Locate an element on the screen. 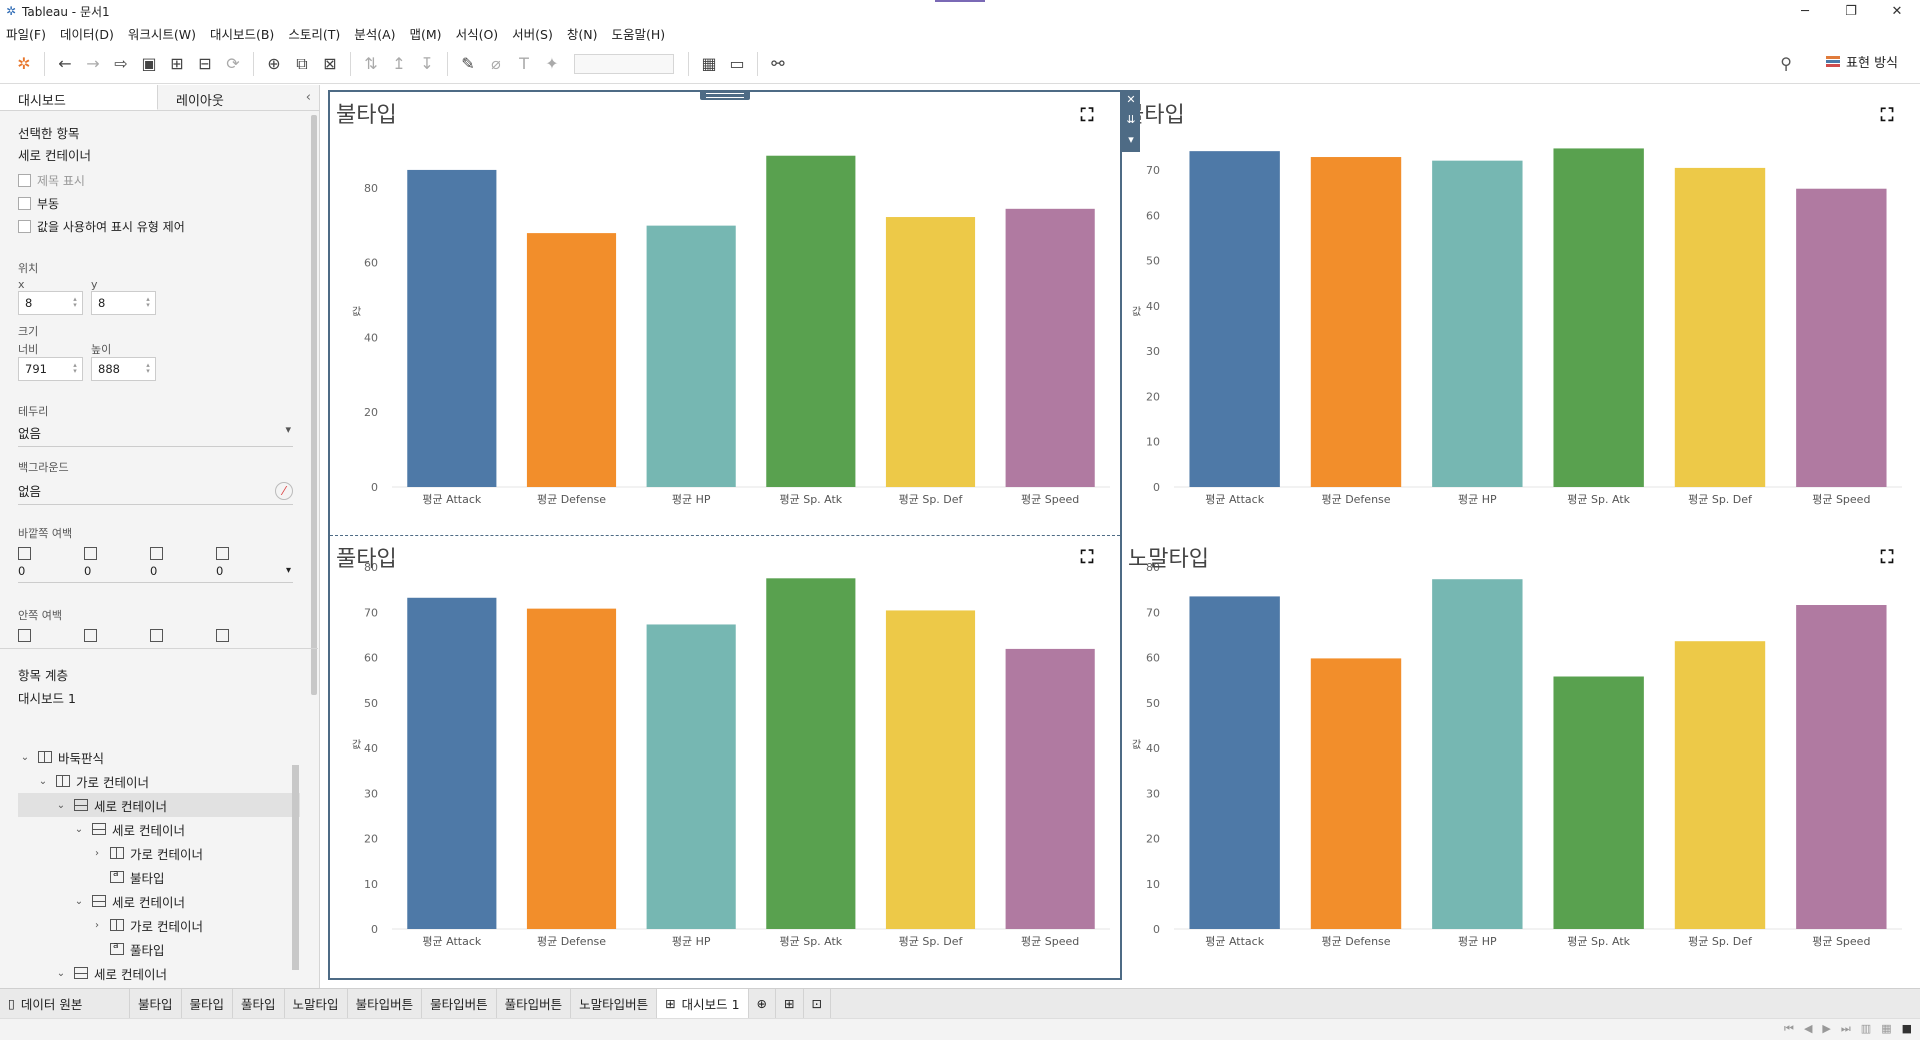 The height and width of the screenshot is (1040, 1920). new-worksheet-icon: ⊕ is located at coordinates (274, 63).